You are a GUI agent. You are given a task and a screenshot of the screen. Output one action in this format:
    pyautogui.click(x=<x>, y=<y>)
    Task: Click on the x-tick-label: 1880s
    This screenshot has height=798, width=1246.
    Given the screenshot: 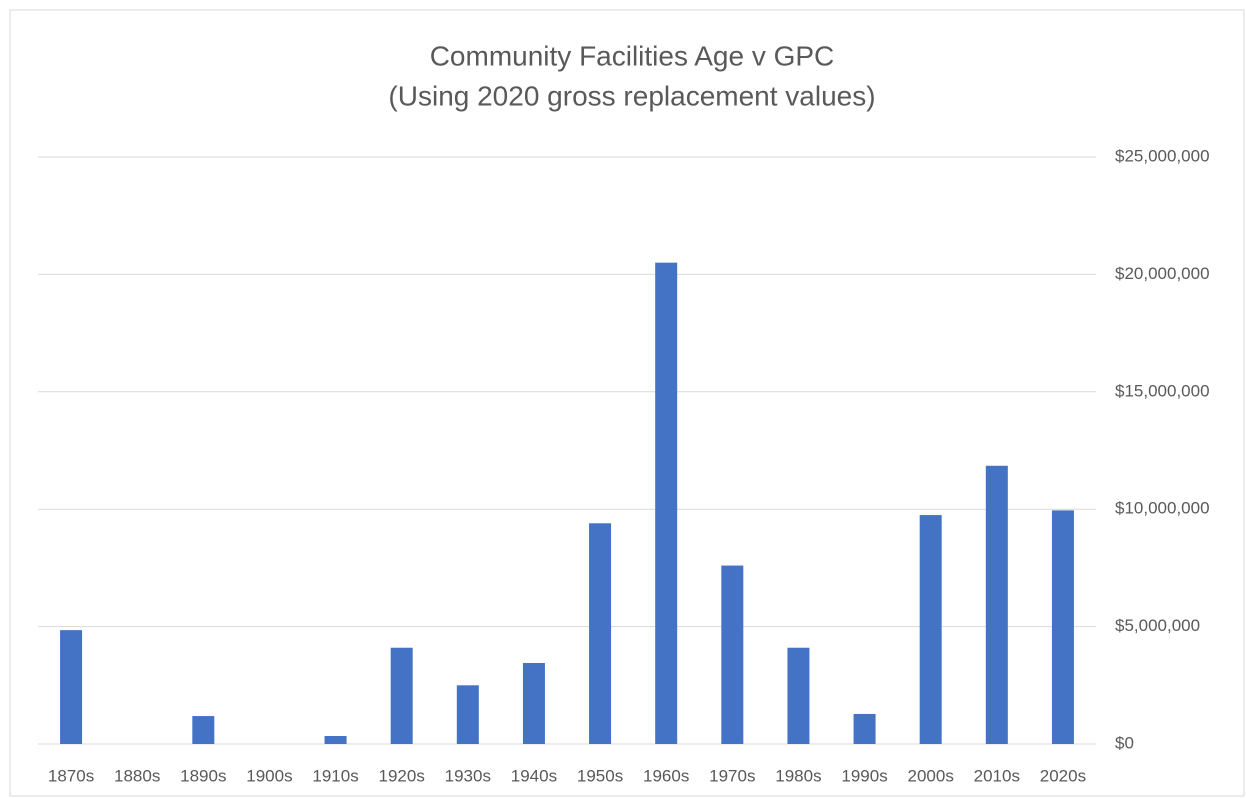 What is the action you would take?
    pyautogui.click(x=137, y=775)
    